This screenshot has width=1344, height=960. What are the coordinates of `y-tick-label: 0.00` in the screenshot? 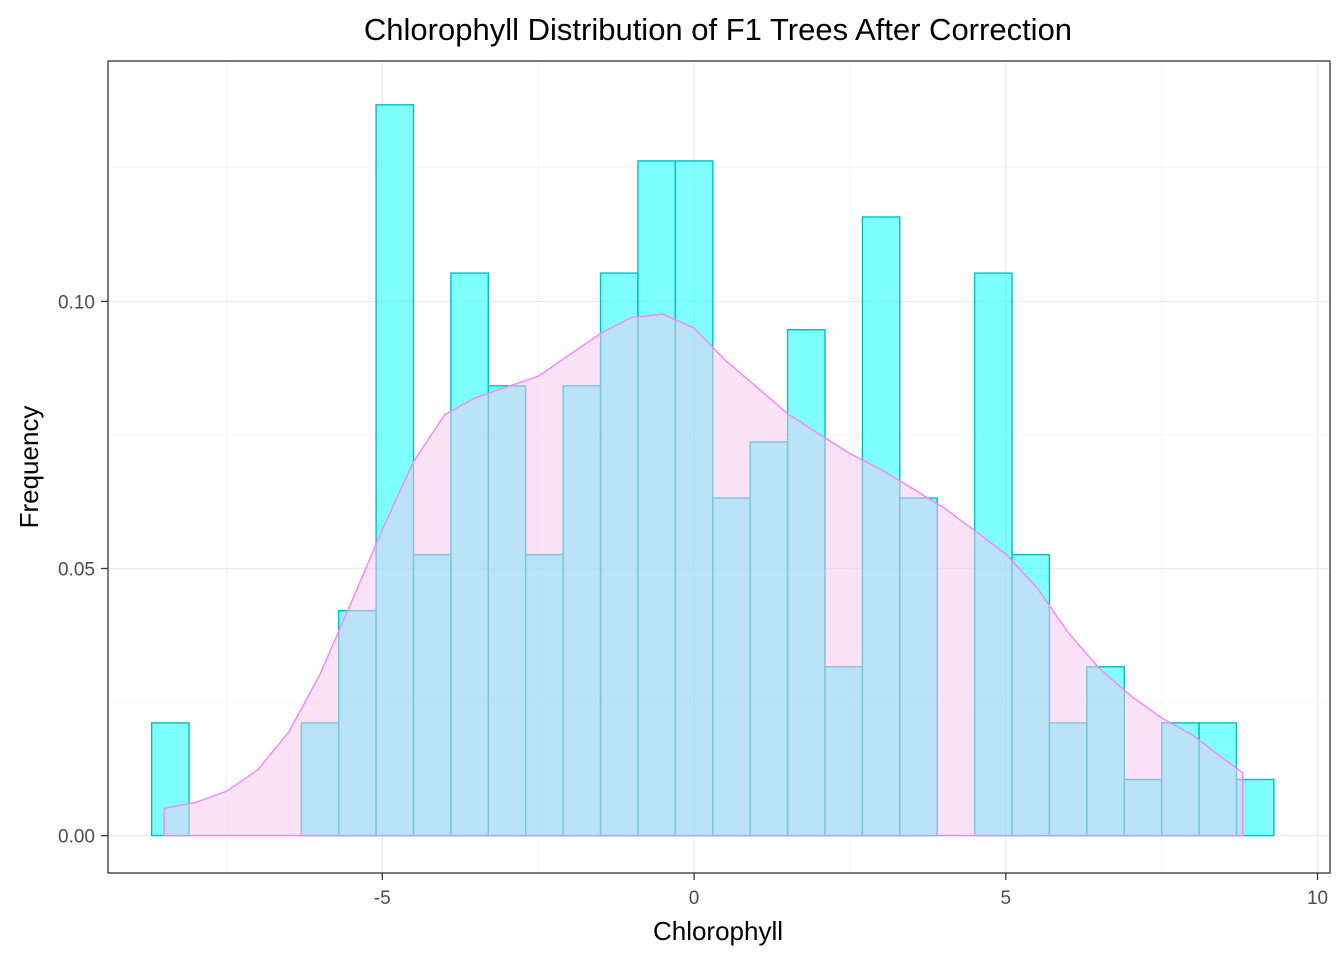 It's located at (76, 837).